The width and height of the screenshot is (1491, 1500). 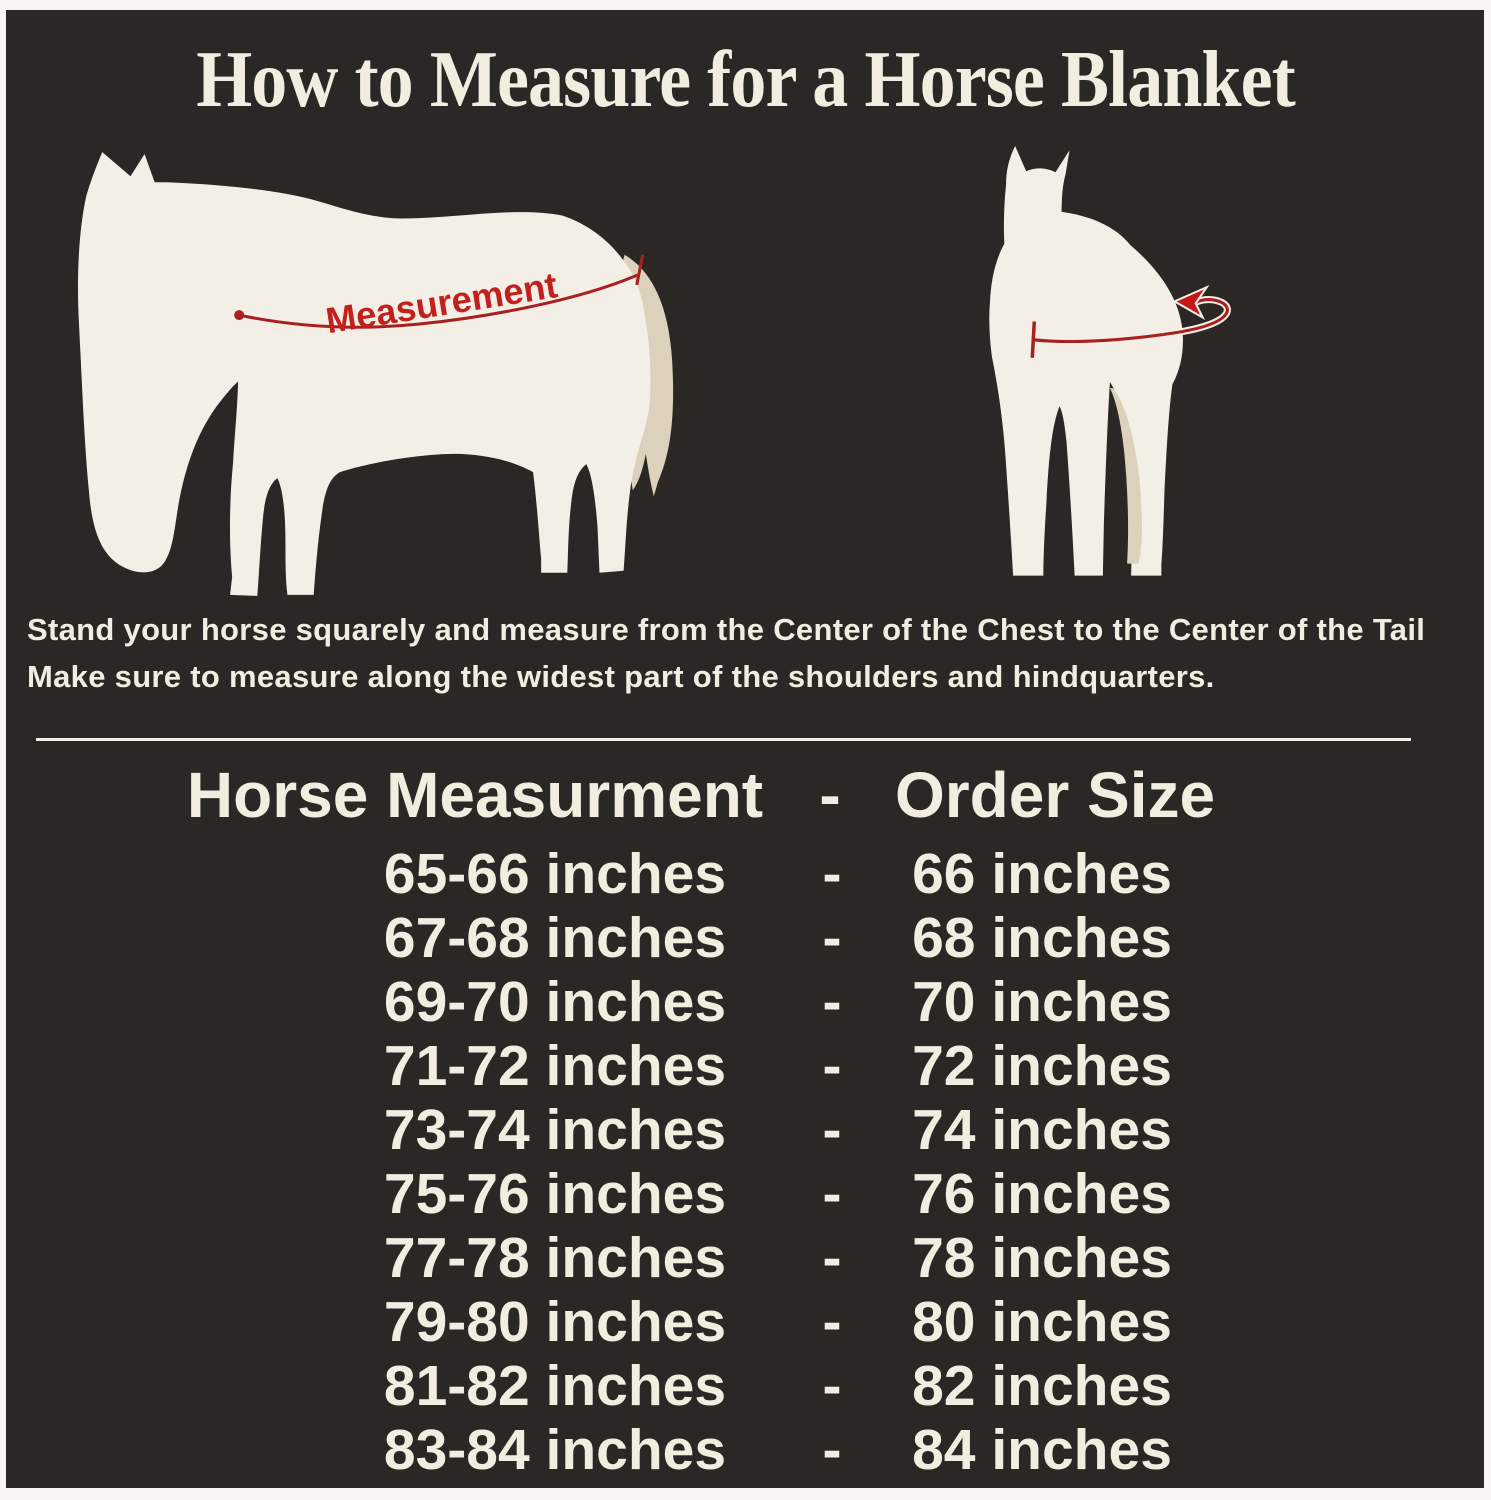 I want to click on order-size-cell: 82 inches, so click(x=1042, y=1386).